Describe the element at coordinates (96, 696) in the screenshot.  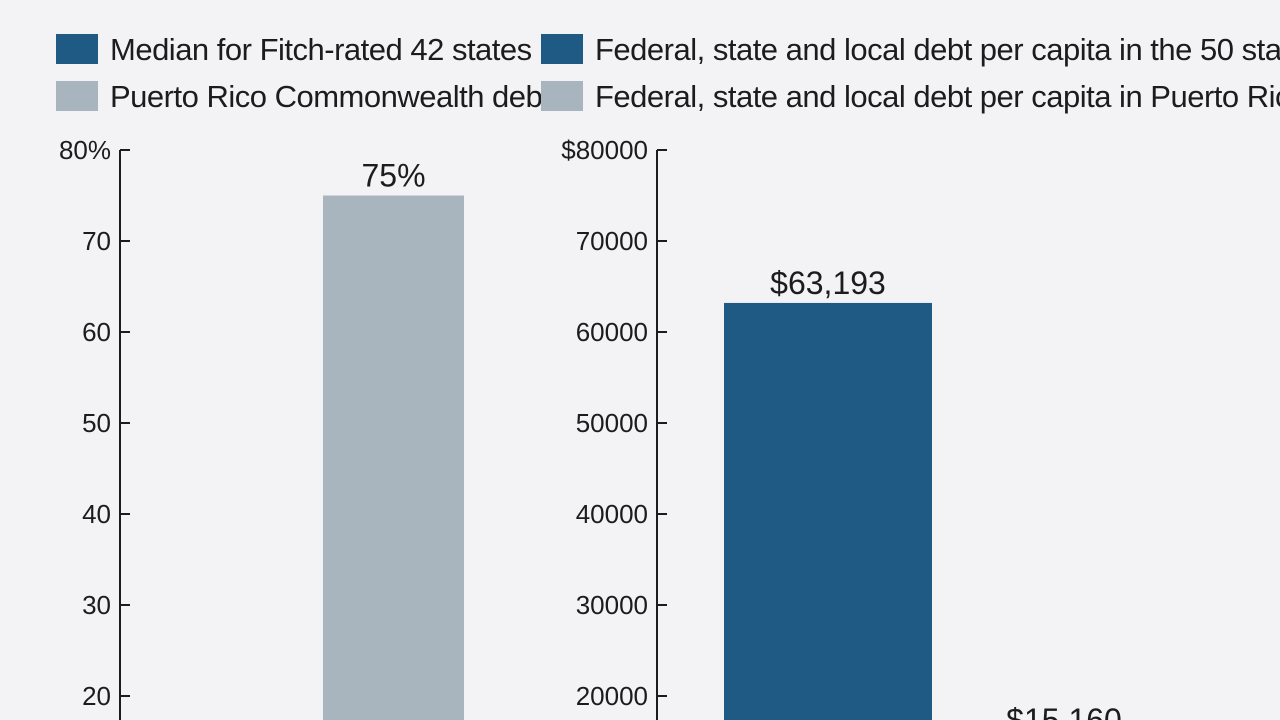
I see `y-tick-label: 20` at that location.